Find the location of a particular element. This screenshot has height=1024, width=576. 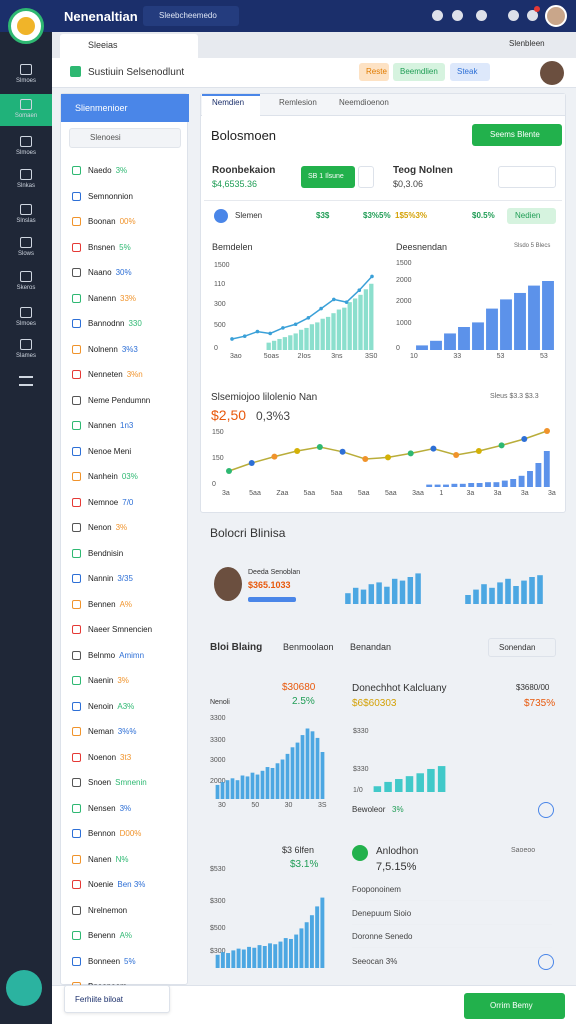

person-name: Deeda Senoblan is located at coordinates (274, 572).